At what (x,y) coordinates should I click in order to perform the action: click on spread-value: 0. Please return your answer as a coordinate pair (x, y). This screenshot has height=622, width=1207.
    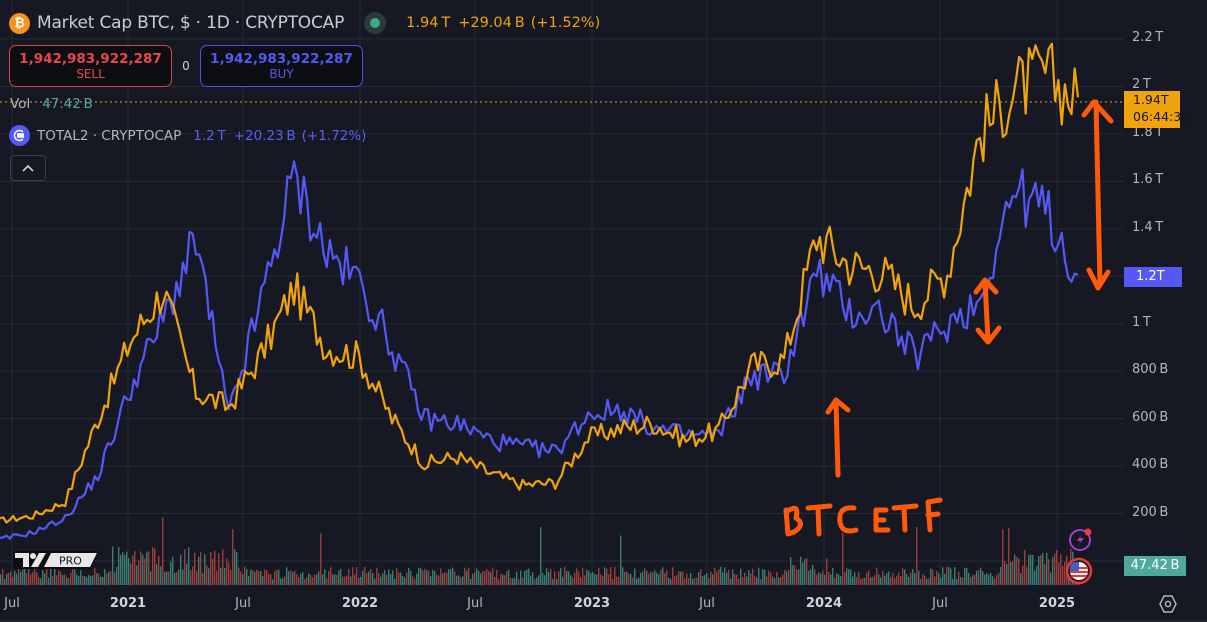
    Looking at the image, I should click on (186, 66).